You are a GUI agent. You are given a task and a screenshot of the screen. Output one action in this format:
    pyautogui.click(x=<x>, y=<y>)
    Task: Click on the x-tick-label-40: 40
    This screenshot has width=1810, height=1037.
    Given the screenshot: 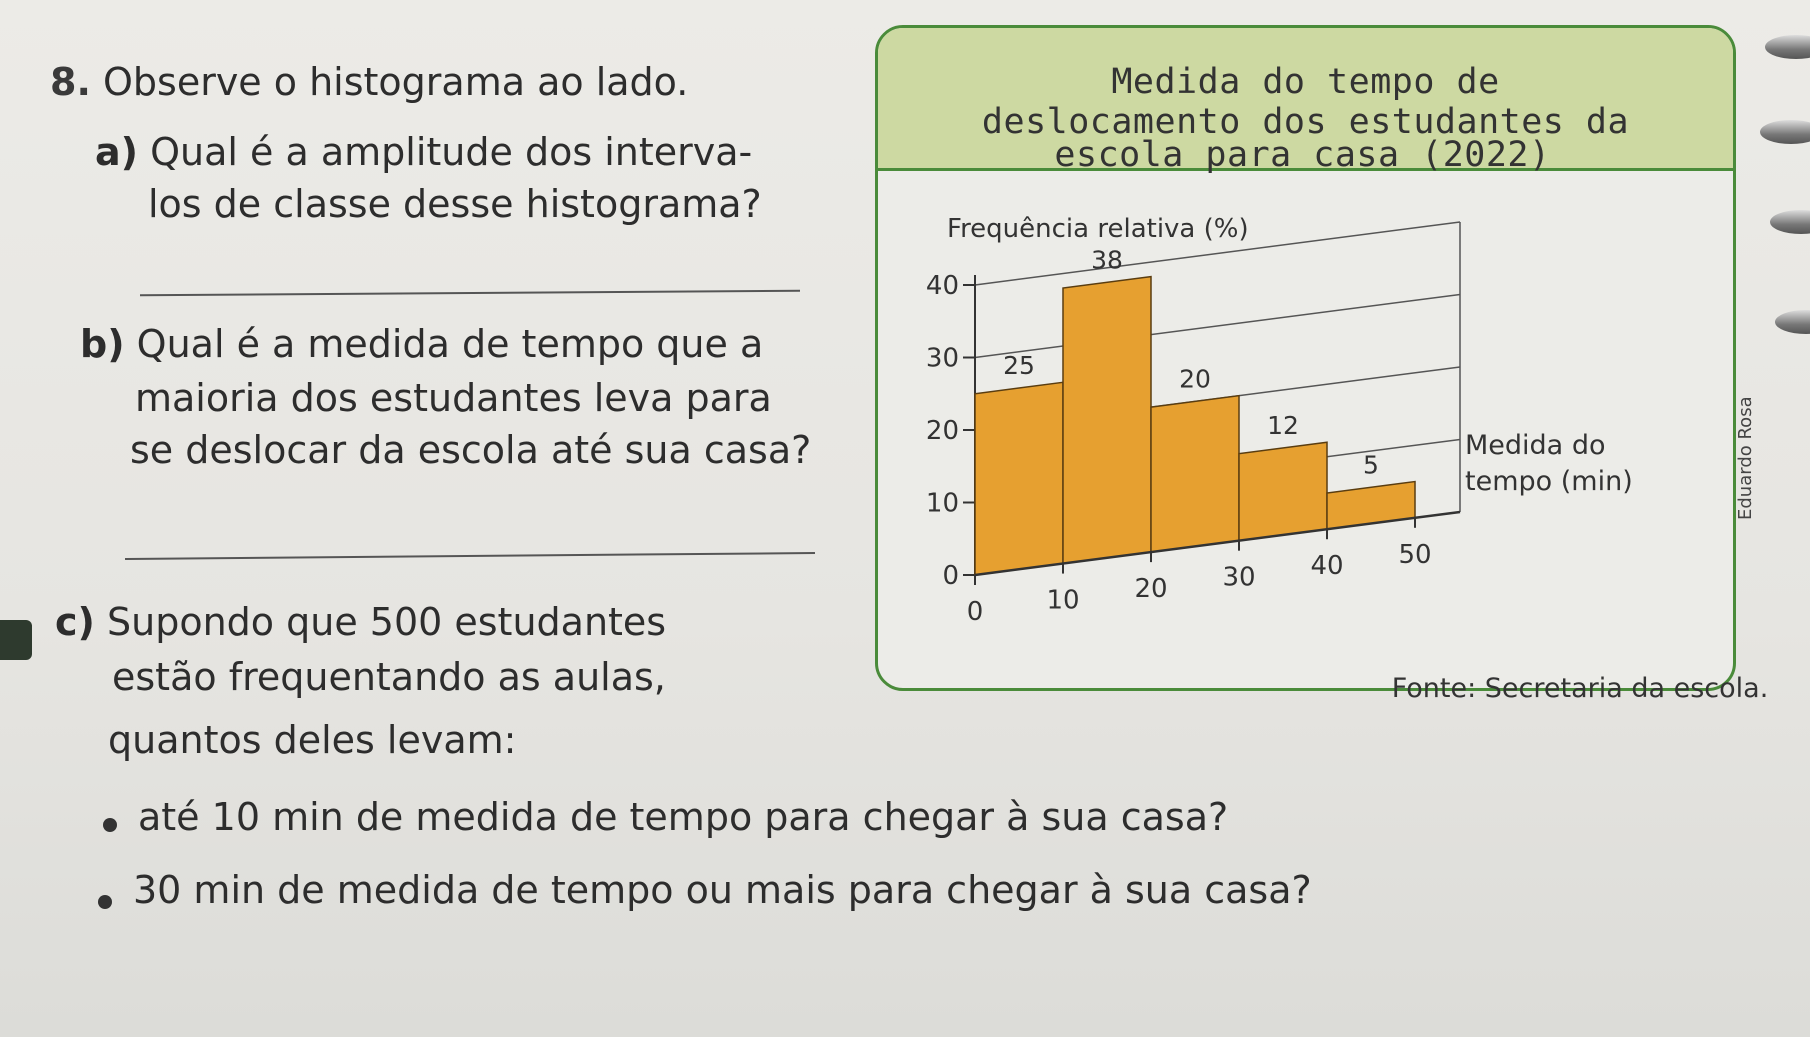 What is the action you would take?
    pyautogui.click(x=1326, y=566)
    